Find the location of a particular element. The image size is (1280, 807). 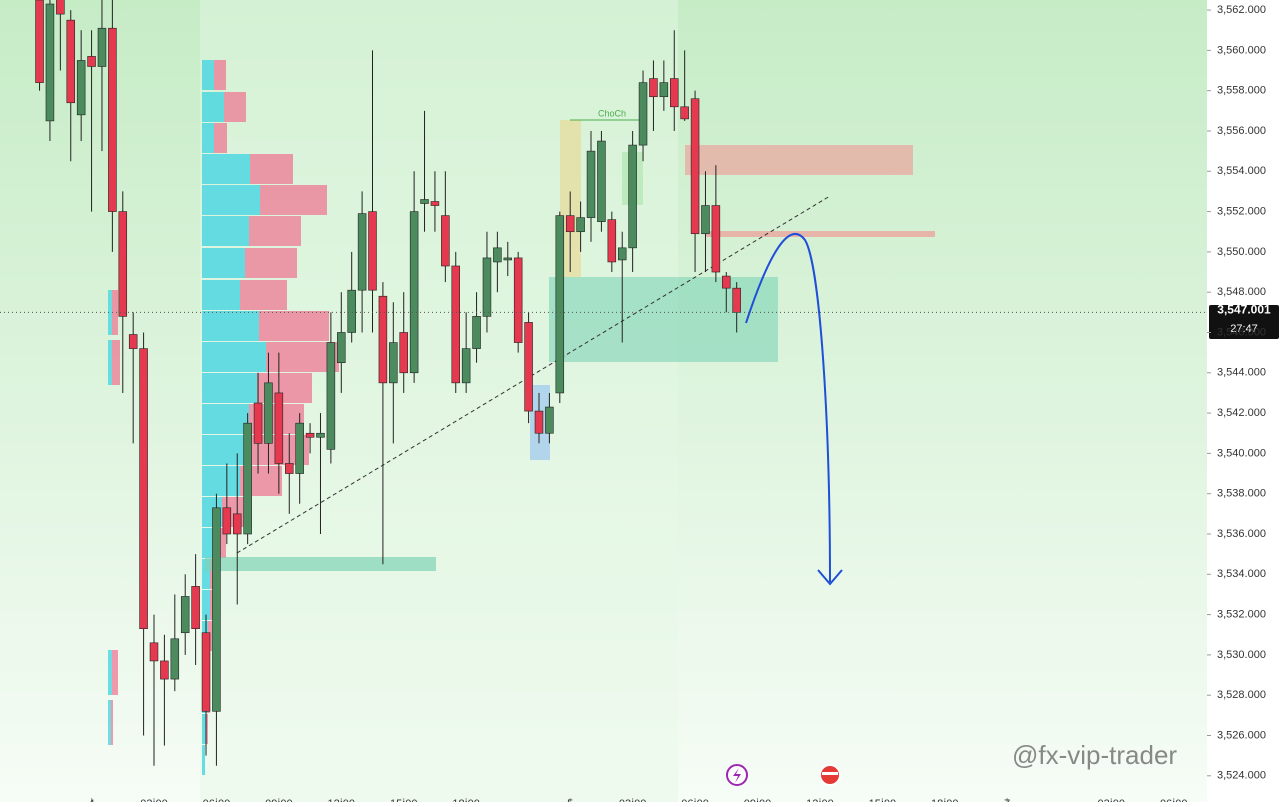

y-tick-label: 3,550.000 is located at coordinates (1241, 252).